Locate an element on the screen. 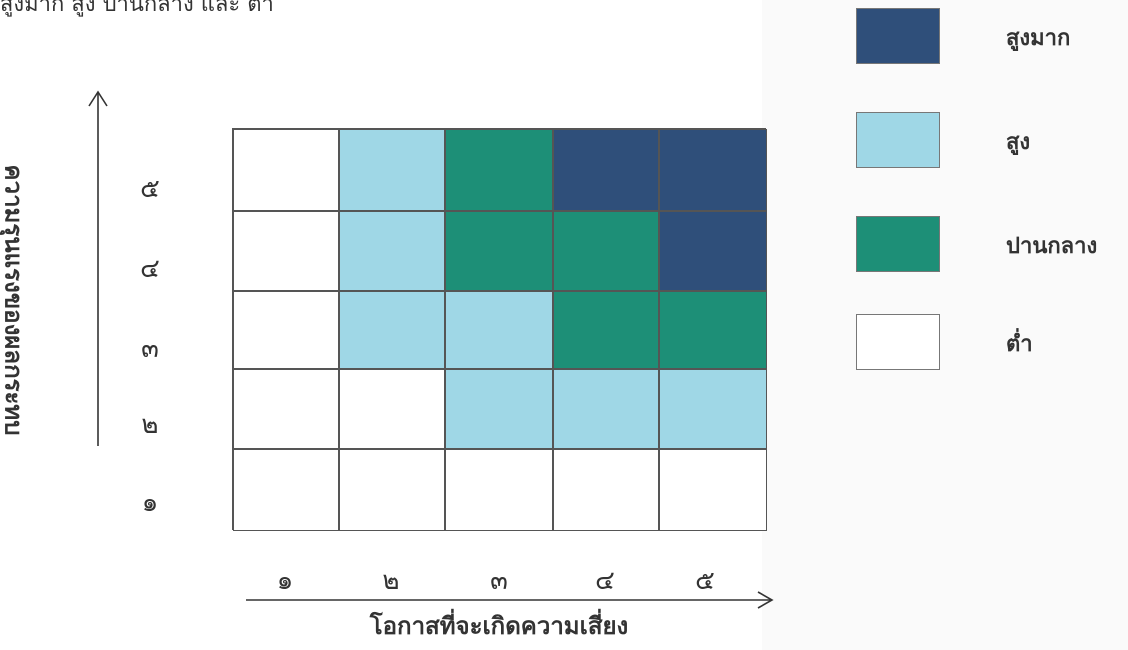 The height and width of the screenshot is (650, 1128). legend-item-low: ต่ำ is located at coordinates (991, 344).